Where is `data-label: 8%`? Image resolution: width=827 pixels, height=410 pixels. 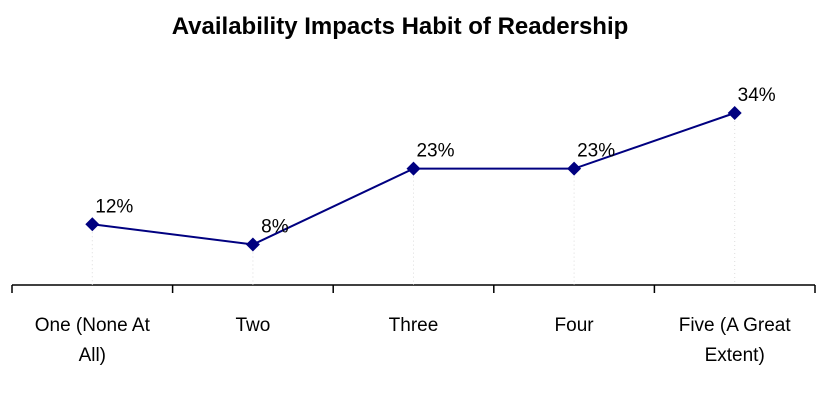
data-label: 8% is located at coordinates (275, 227).